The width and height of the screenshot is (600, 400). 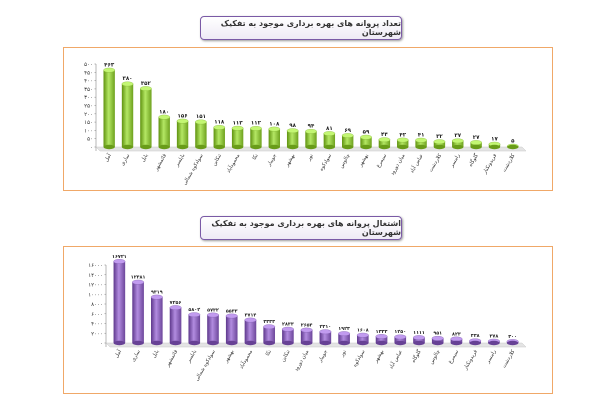 What do you see at coordinates (88, 98) in the screenshot?
I see `y-tick-label: ۳۰۰` at bounding box center [88, 98].